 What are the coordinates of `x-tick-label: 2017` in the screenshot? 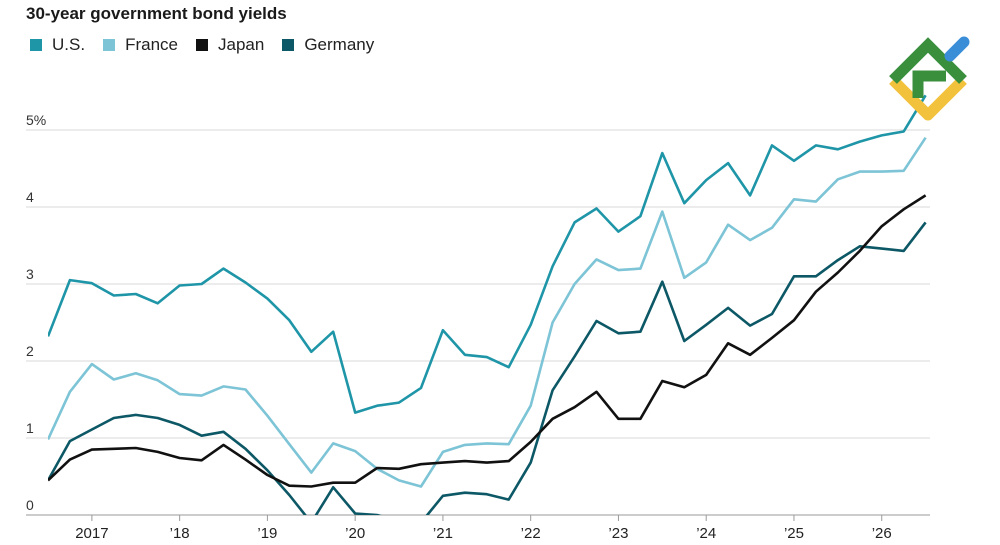 It's located at (91, 533).